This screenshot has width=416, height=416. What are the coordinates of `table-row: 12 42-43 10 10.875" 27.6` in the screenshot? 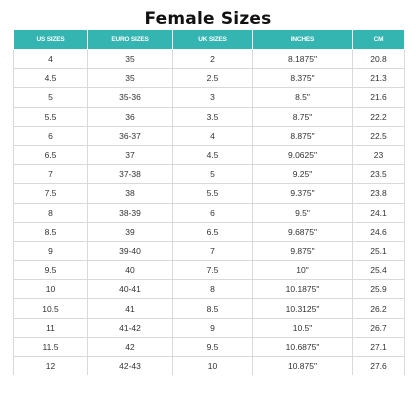 It's located at (209, 366).